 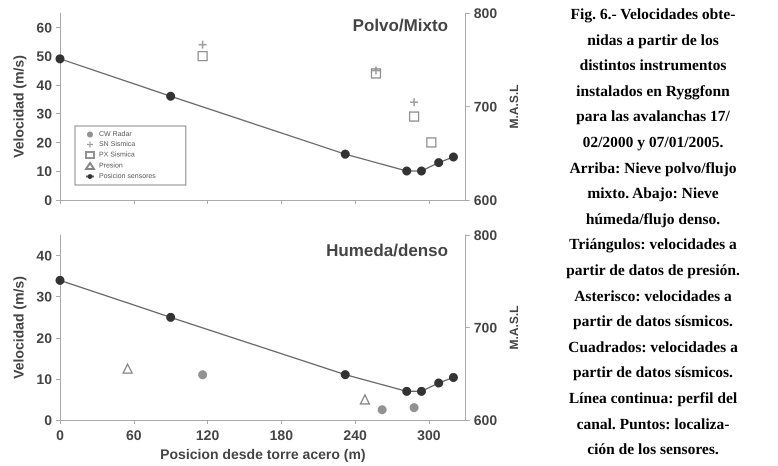 I want to click on x-tick-label: 180, so click(x=282, y=435).